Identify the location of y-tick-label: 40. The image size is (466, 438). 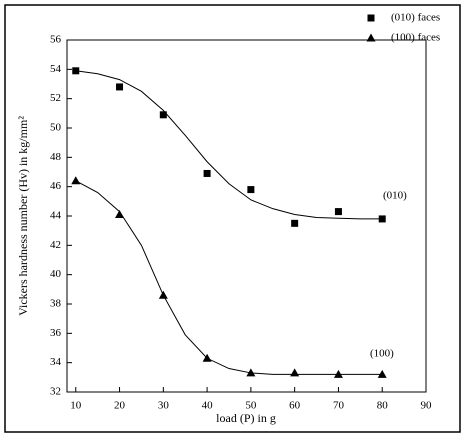
(56, 274).